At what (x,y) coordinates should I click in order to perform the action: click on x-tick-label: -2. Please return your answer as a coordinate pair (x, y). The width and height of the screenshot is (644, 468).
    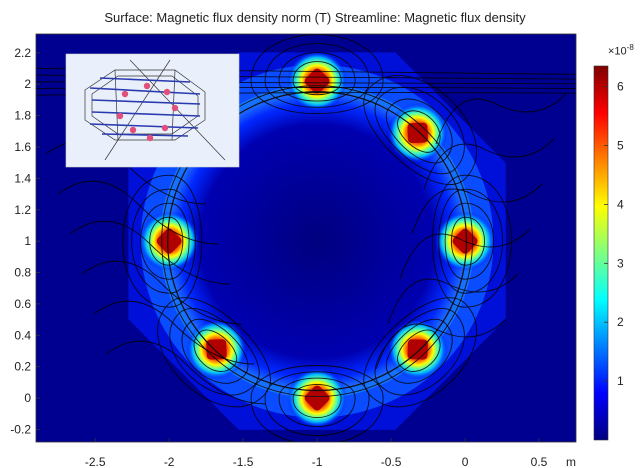
    Looking at the image, I should click on (169, 461).